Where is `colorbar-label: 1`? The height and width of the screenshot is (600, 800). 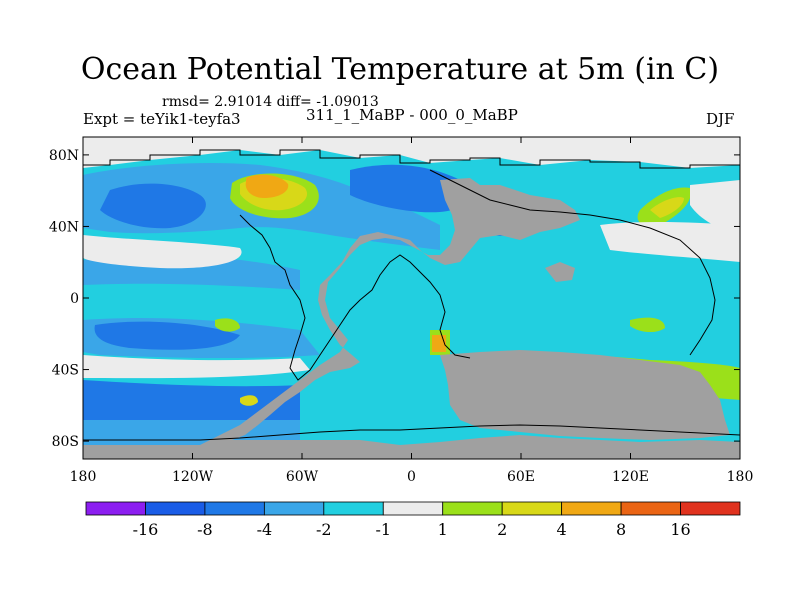 colorbar-label: 1 is located at coordinates (443, 529).